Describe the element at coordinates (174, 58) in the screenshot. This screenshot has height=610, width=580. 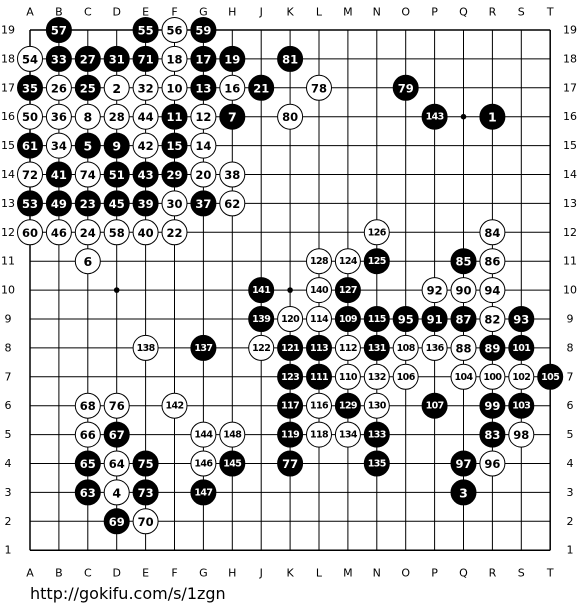
I see `white-stone: 18` at that location.